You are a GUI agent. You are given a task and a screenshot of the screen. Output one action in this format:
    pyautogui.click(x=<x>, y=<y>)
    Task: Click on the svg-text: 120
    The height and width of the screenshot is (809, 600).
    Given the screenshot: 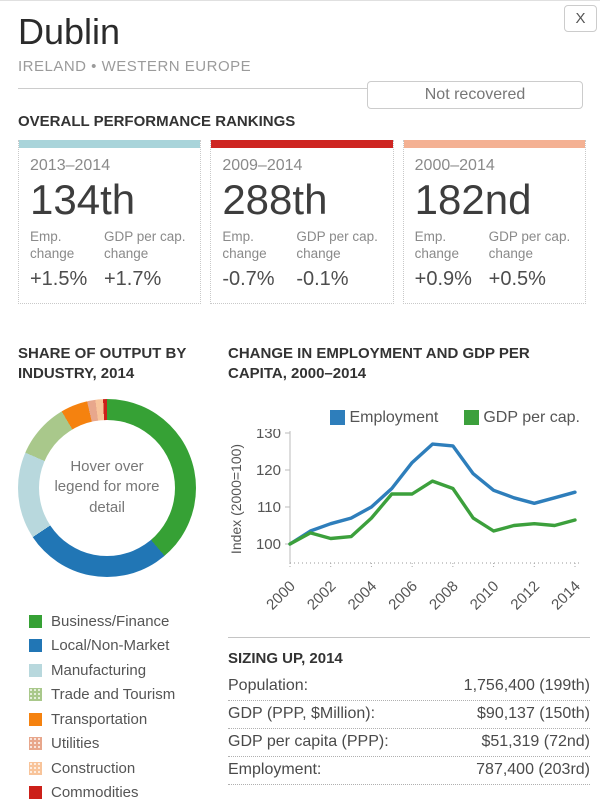 What is the action you would take?
    pyautogui.click(x=268, y=470)
    